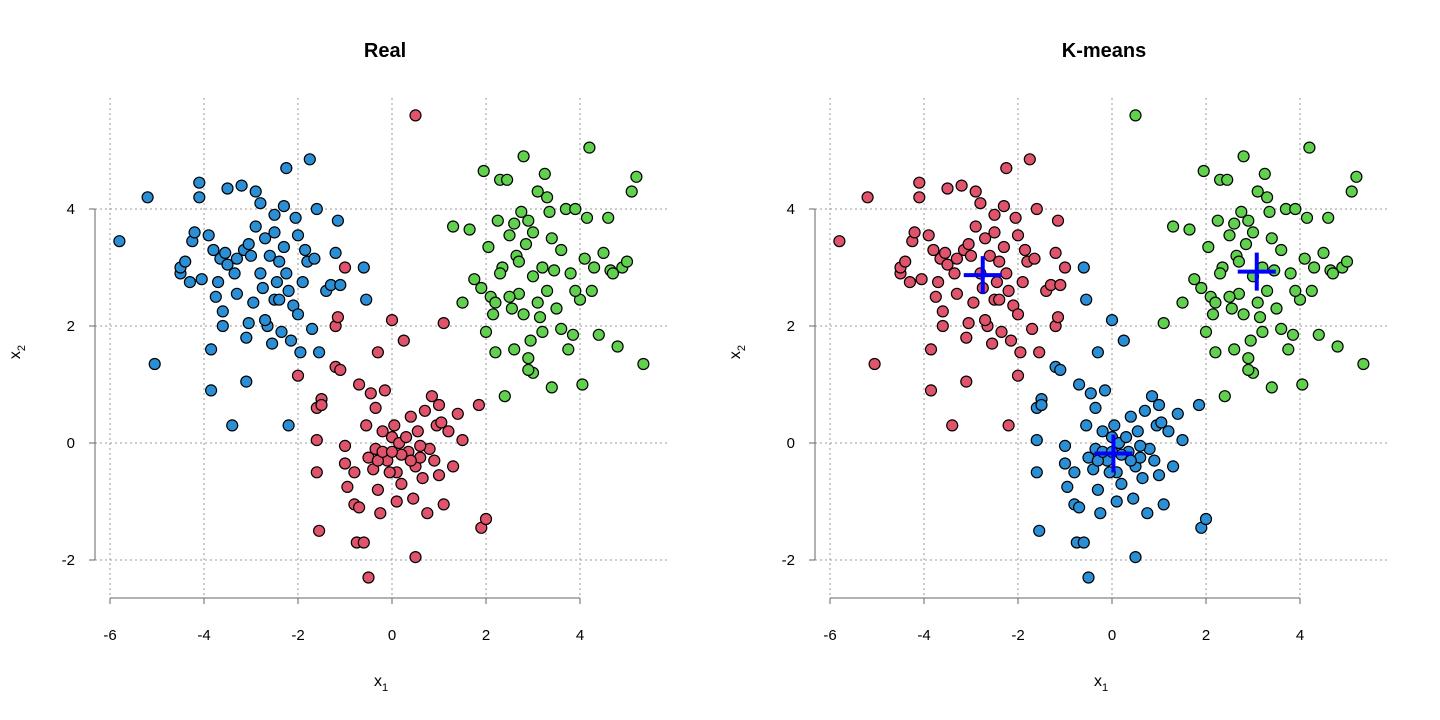  I want to click on x-tick-label: -4, so click(203, 635).